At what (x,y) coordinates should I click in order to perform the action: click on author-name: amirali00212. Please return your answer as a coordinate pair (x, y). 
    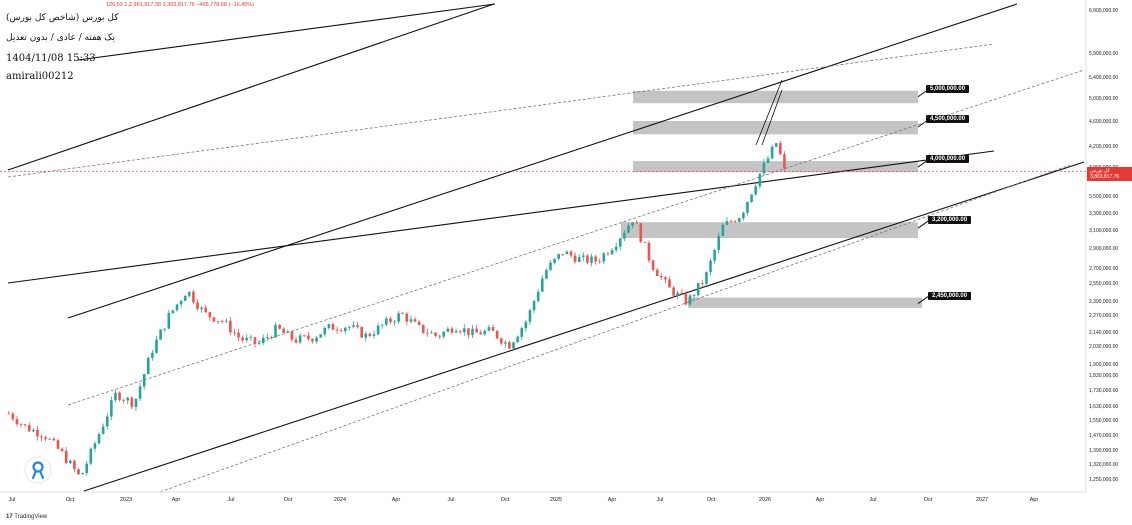
    Looking at the image, I should click on (40, 76).